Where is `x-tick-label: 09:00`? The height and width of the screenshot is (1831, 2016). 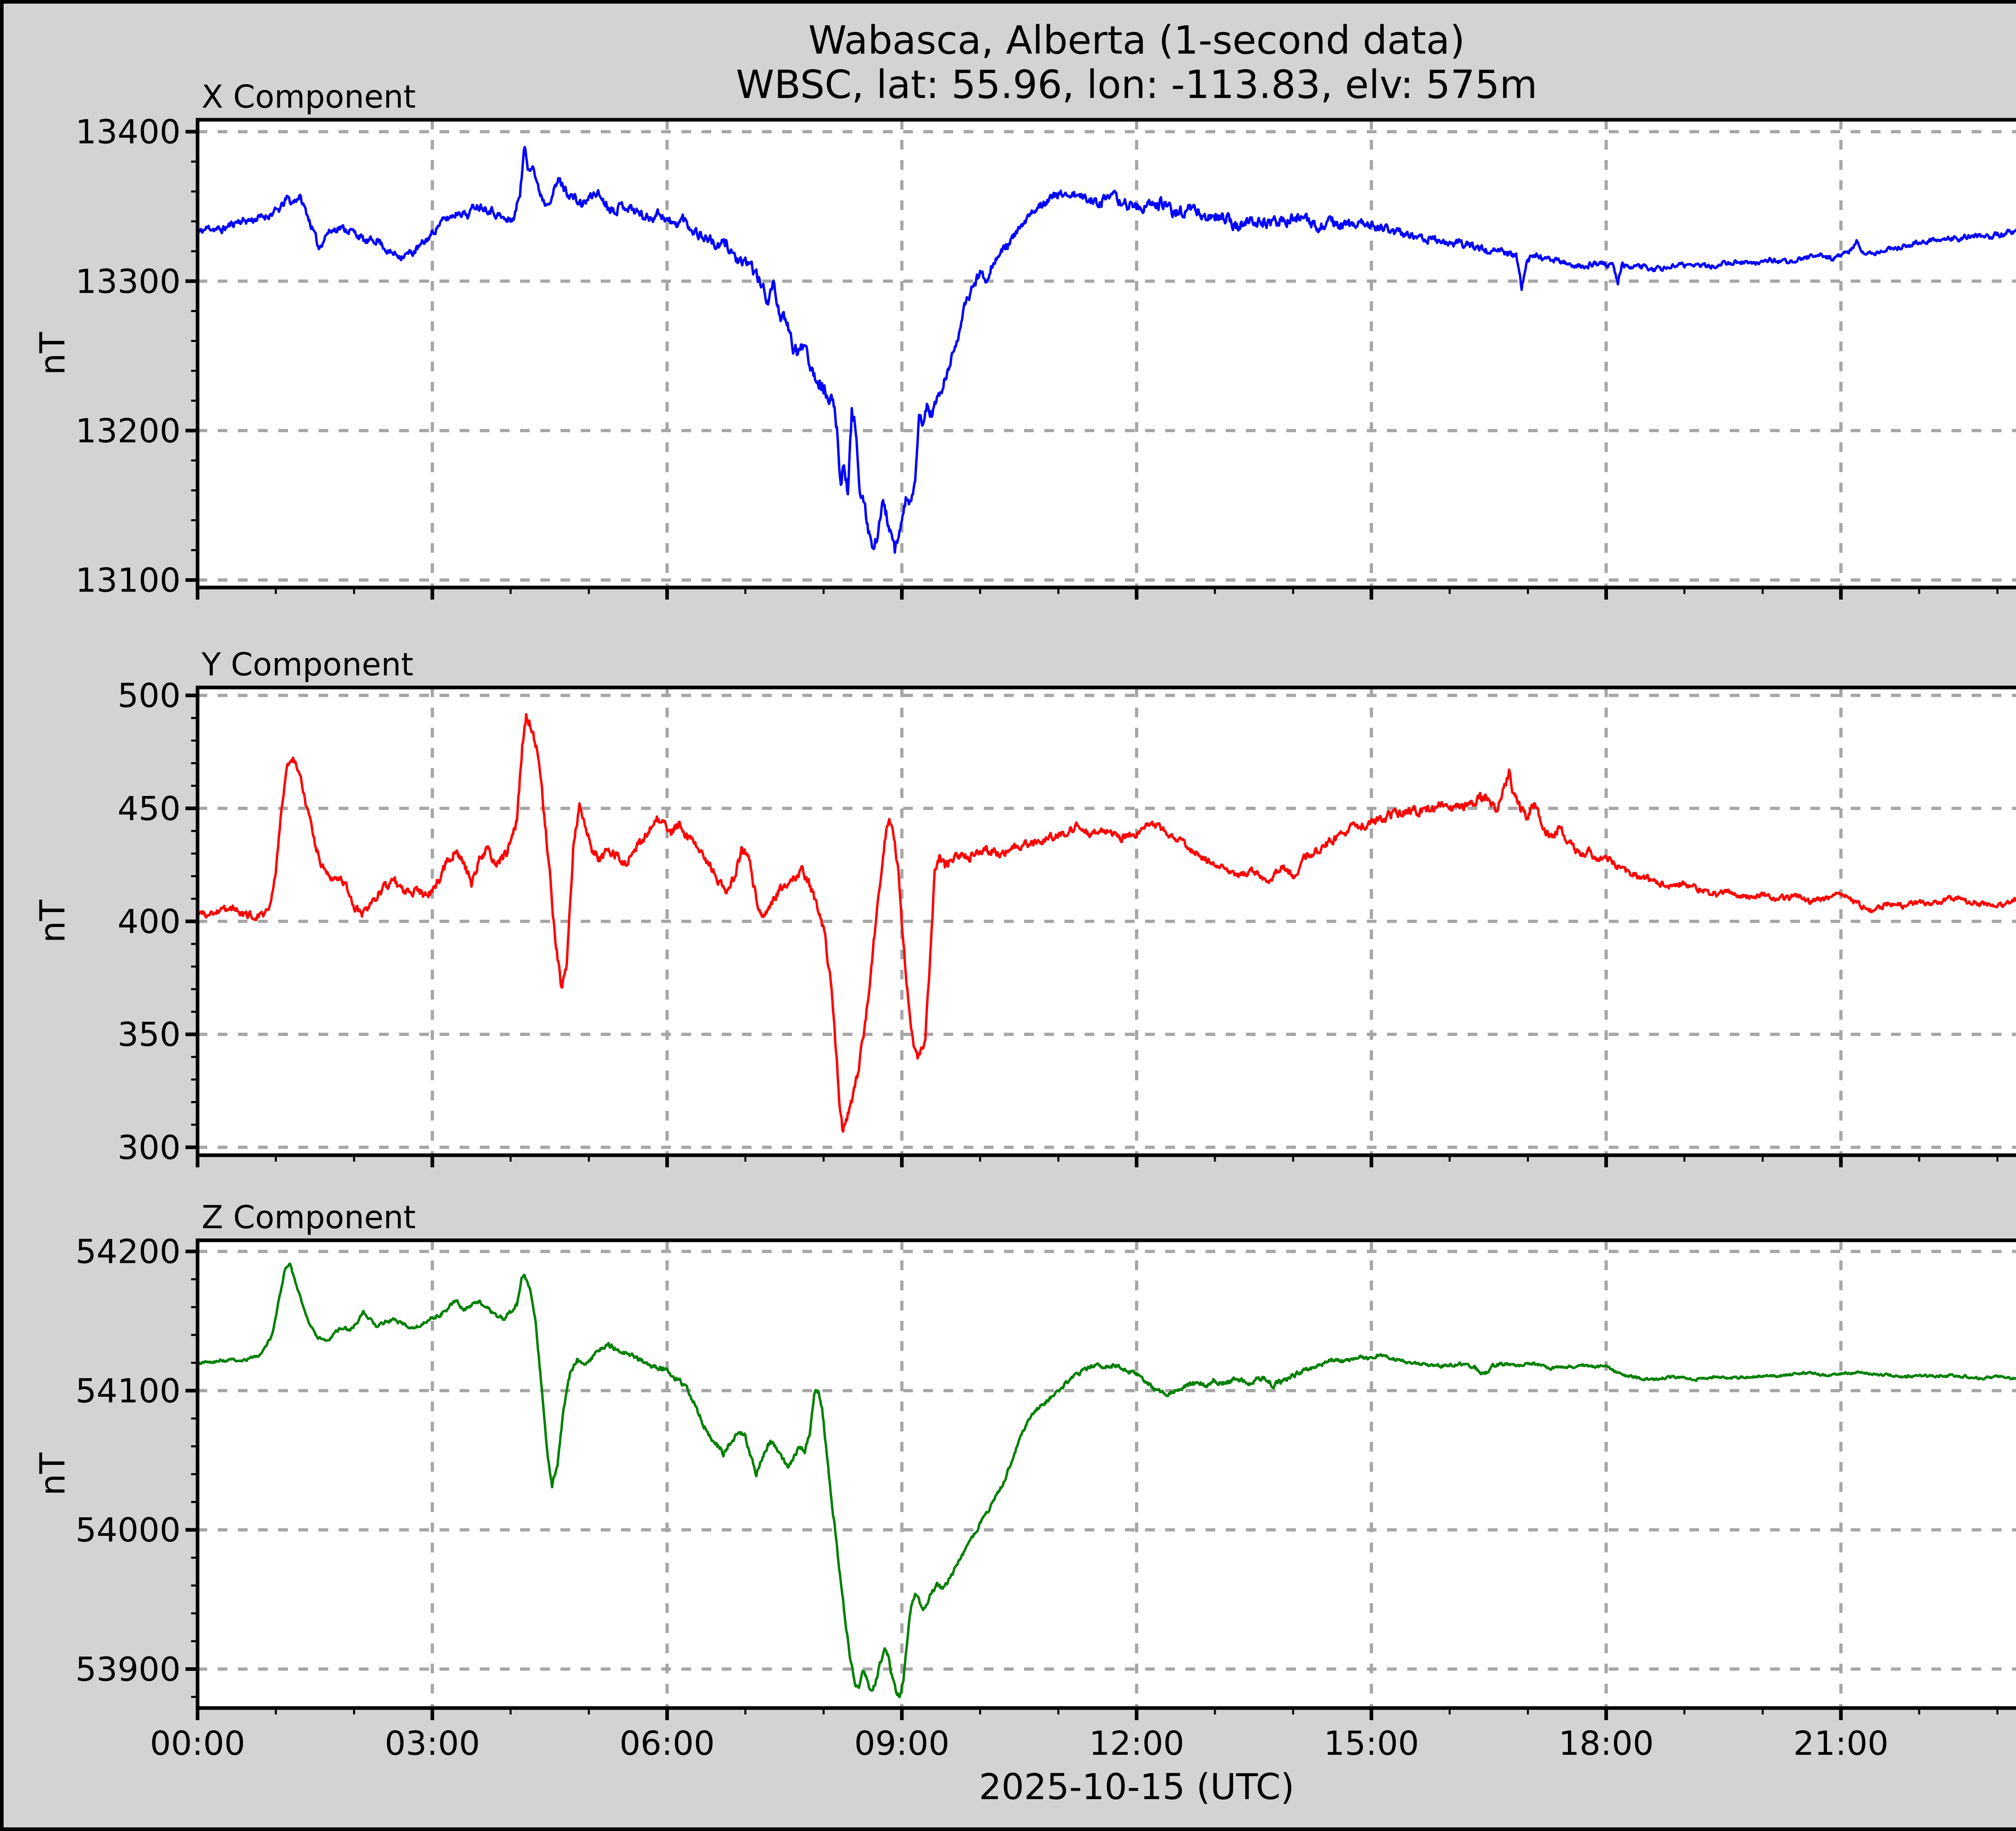 x-tick-label: 09:00 is located at coordinates (902, 1744).